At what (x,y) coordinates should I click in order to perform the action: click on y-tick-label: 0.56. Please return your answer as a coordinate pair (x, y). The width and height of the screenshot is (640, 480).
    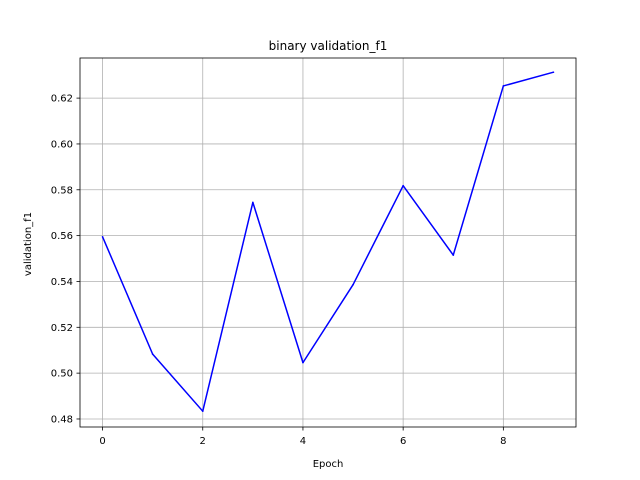
    Looking at the image, I should click on (62, 236).